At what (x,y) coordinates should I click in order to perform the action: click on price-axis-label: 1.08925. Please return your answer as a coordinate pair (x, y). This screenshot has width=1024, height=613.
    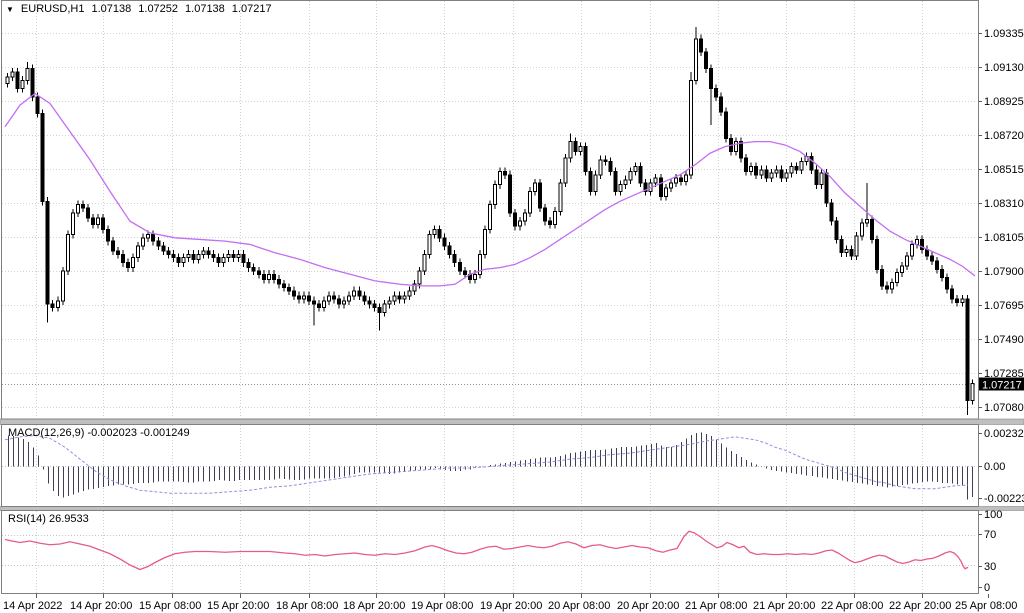
    Looking at the image, I should click on (1004, 102).